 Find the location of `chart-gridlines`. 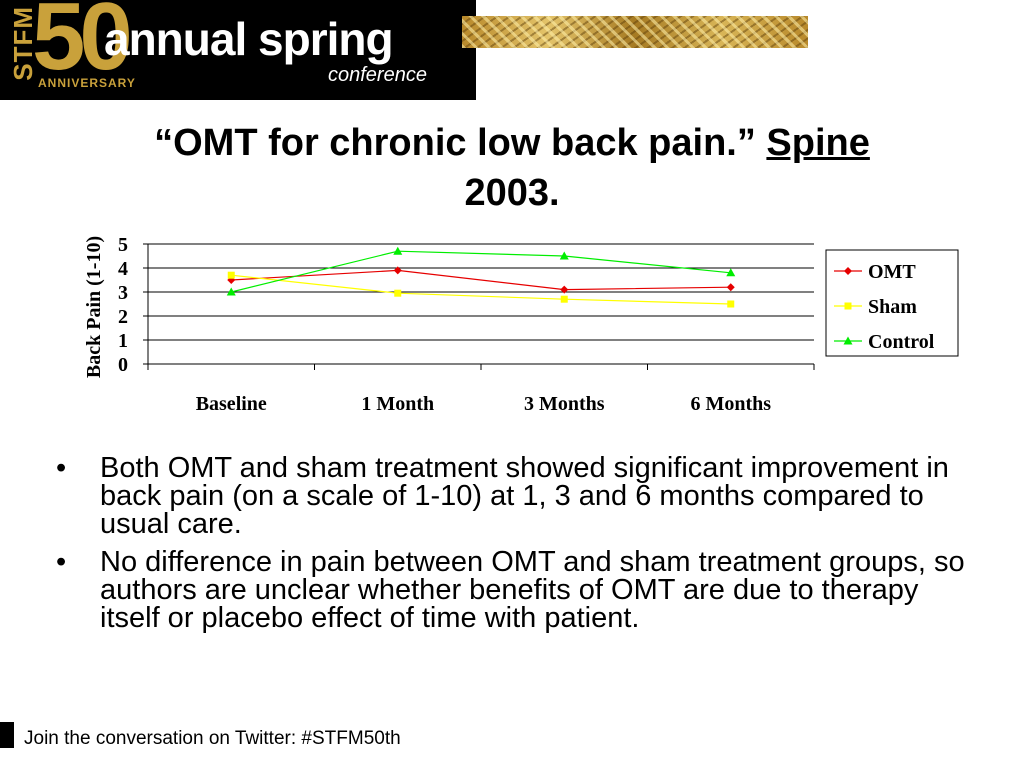

chart-gridlines is located at coordinates (481, 304).